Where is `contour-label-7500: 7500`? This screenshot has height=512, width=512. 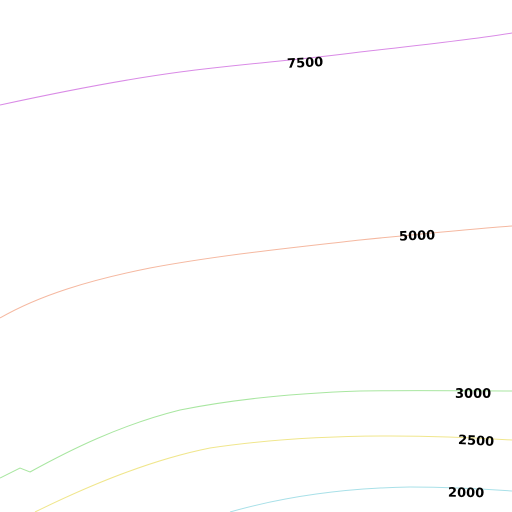
contour-label-7500: 7500 is located at coordinates (305, 63).